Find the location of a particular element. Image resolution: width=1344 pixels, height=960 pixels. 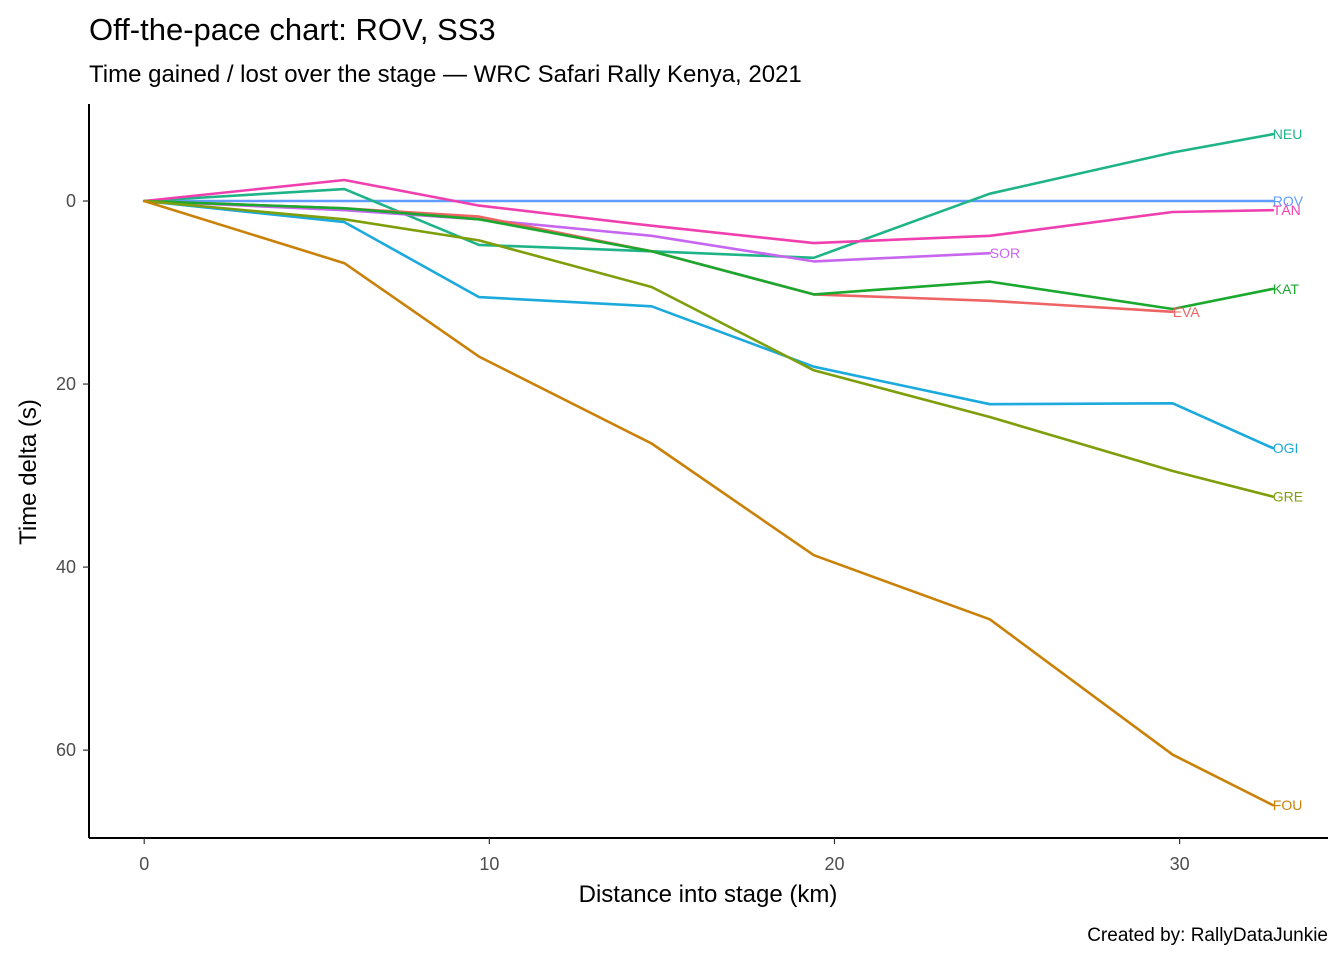

y-axis-ticks: 0 20 40 60 is located at coordinates (72, 475).